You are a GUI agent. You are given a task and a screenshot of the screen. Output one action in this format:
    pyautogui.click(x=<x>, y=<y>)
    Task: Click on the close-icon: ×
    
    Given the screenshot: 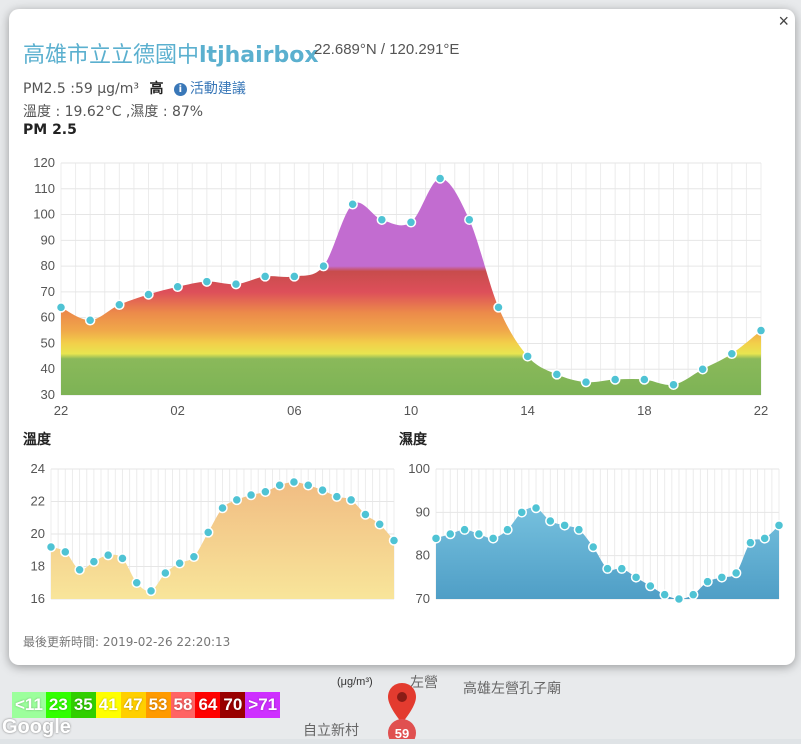 What is the action you would take?
    pyautogui.click(x=783, y=21)
    